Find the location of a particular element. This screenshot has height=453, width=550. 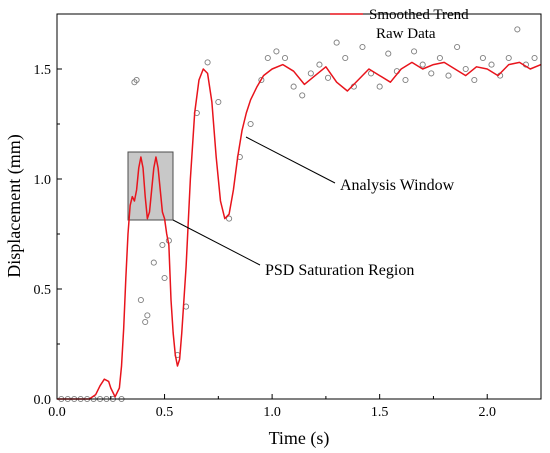

analysis-window-label: Analysis Window is located at coordinates (397, 185).